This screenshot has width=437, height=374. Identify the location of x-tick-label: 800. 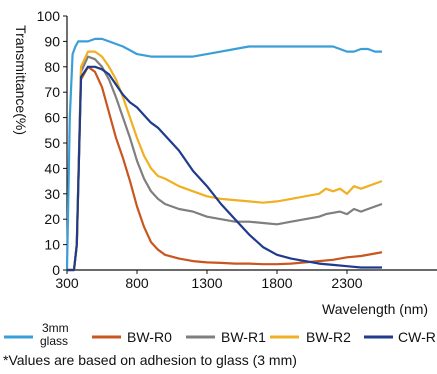
(137, 283).